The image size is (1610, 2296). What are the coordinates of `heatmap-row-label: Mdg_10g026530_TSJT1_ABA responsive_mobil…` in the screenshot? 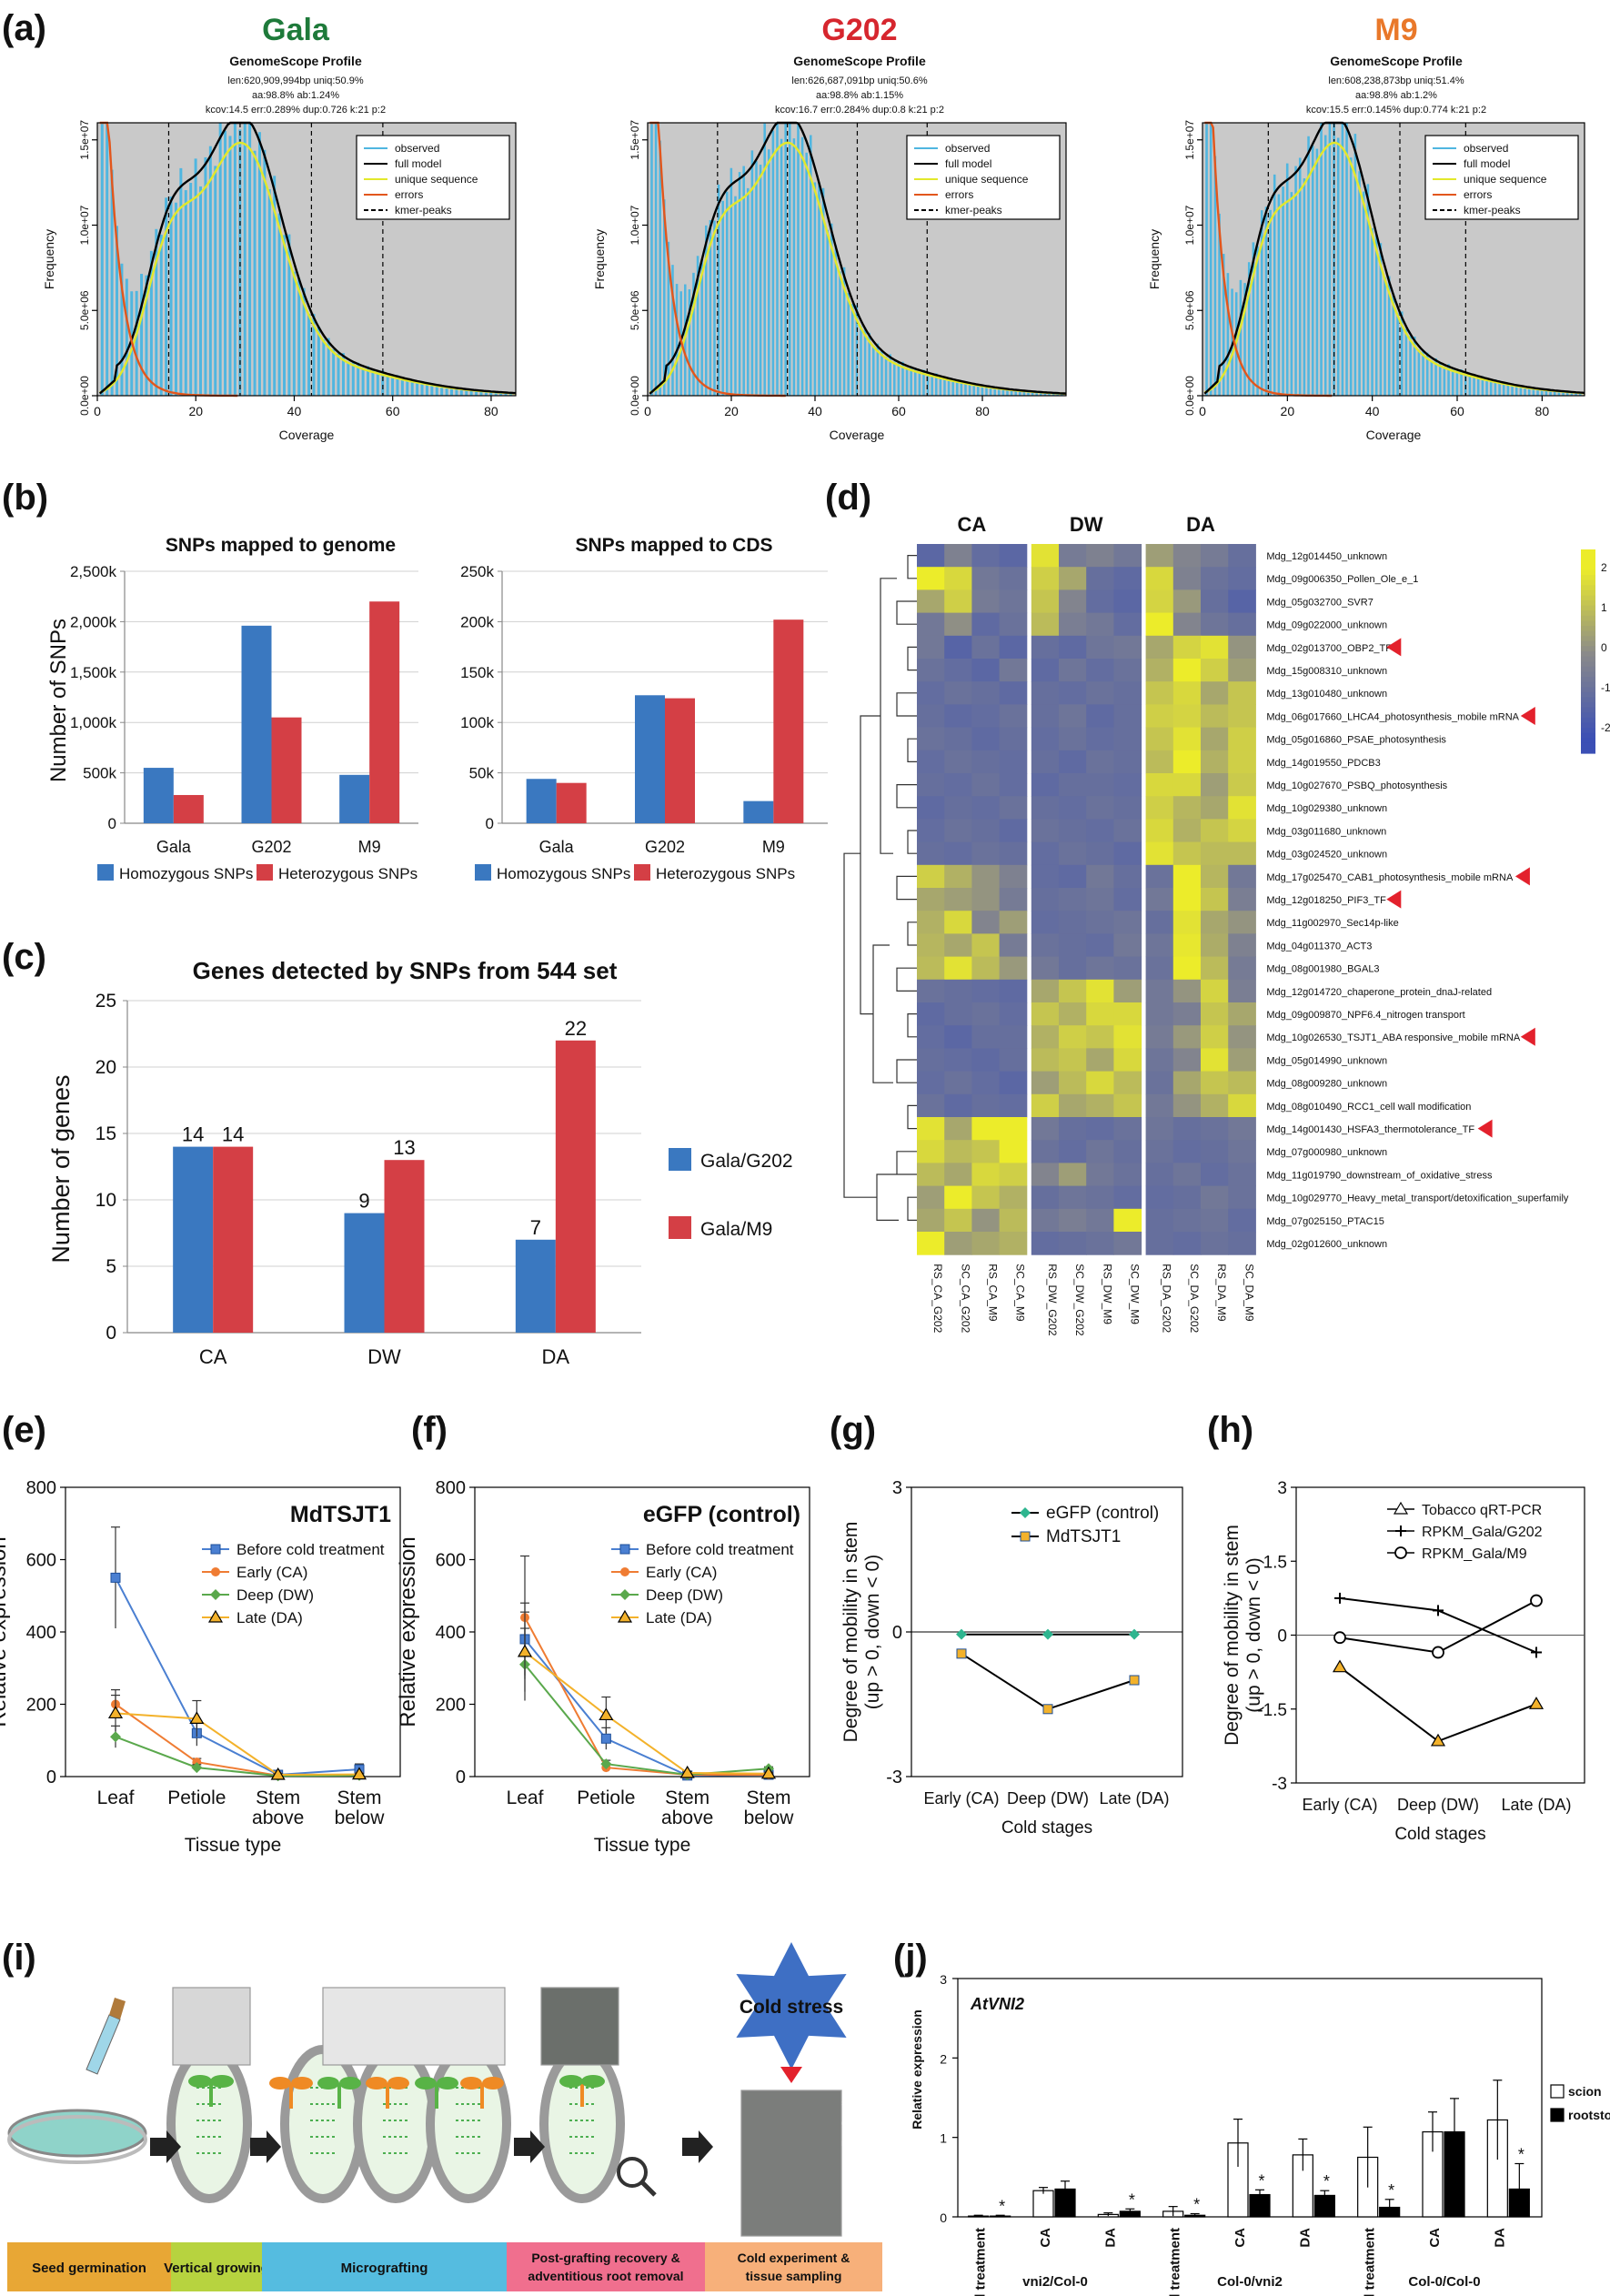 It's located at (1393, 1037).